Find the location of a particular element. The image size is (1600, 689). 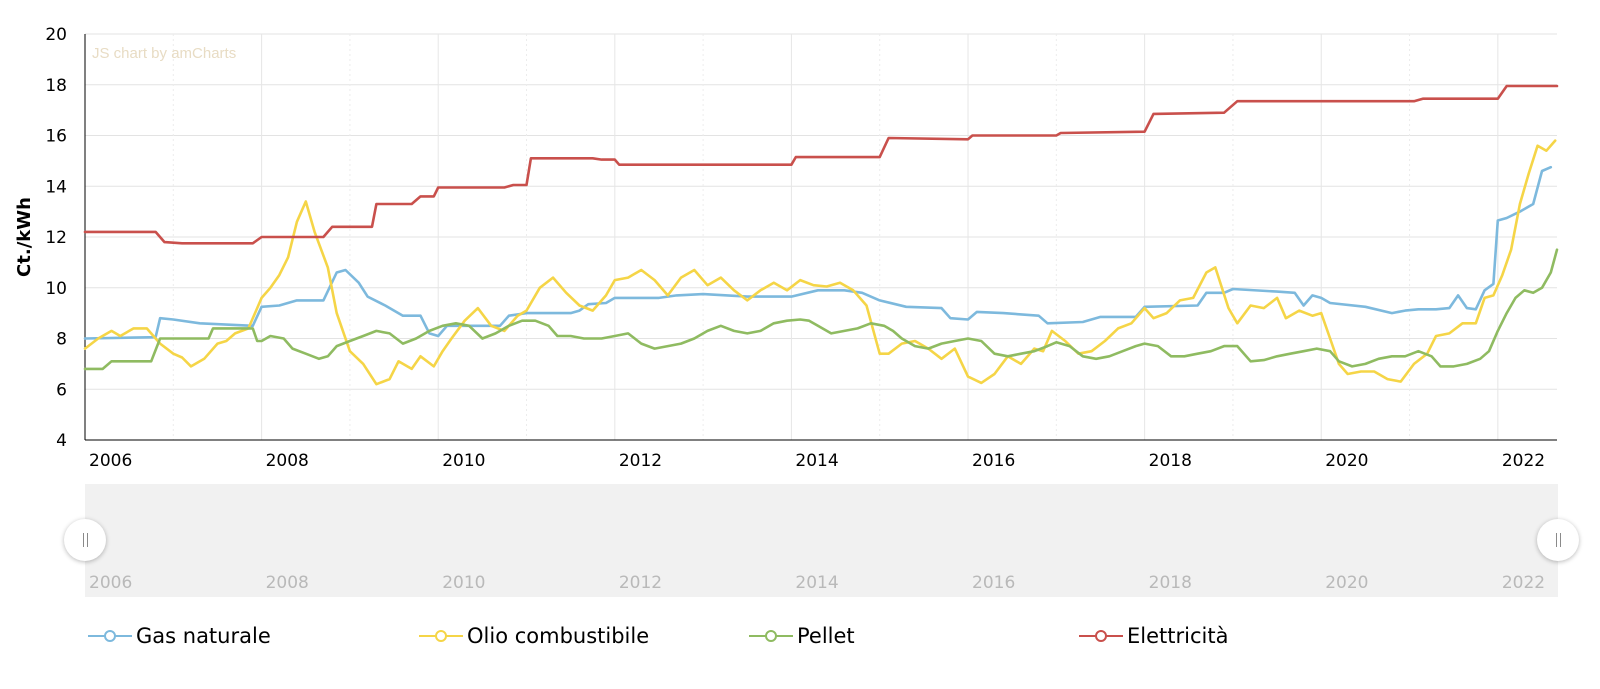

legend-label: Elettricità is located at coordinates (1178, 636).